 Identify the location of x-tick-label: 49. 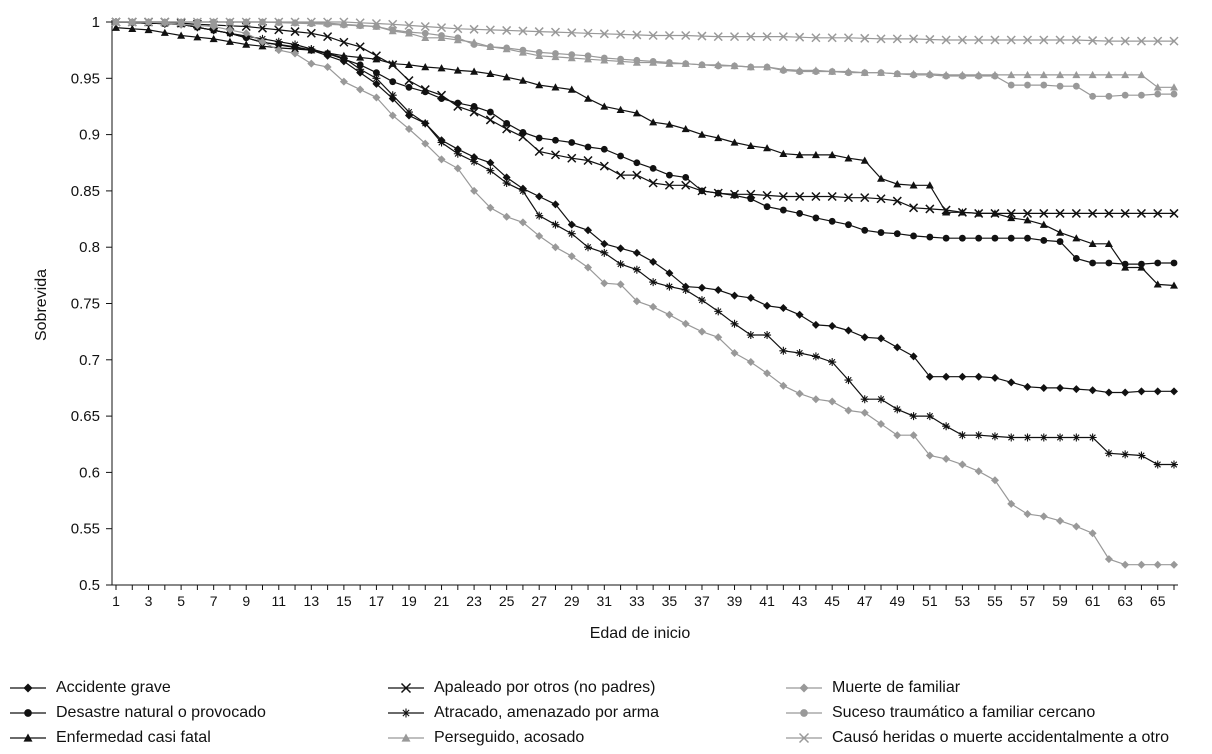
(898, 601).